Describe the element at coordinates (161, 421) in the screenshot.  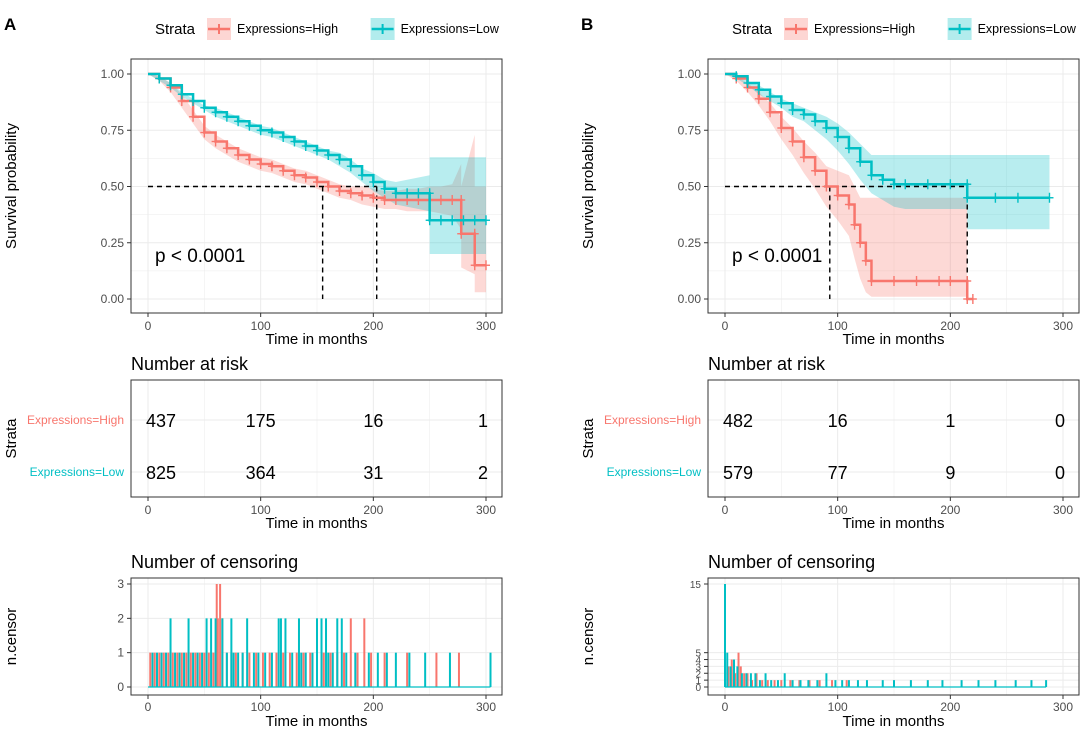
I see `risk-count: 437` at that location.